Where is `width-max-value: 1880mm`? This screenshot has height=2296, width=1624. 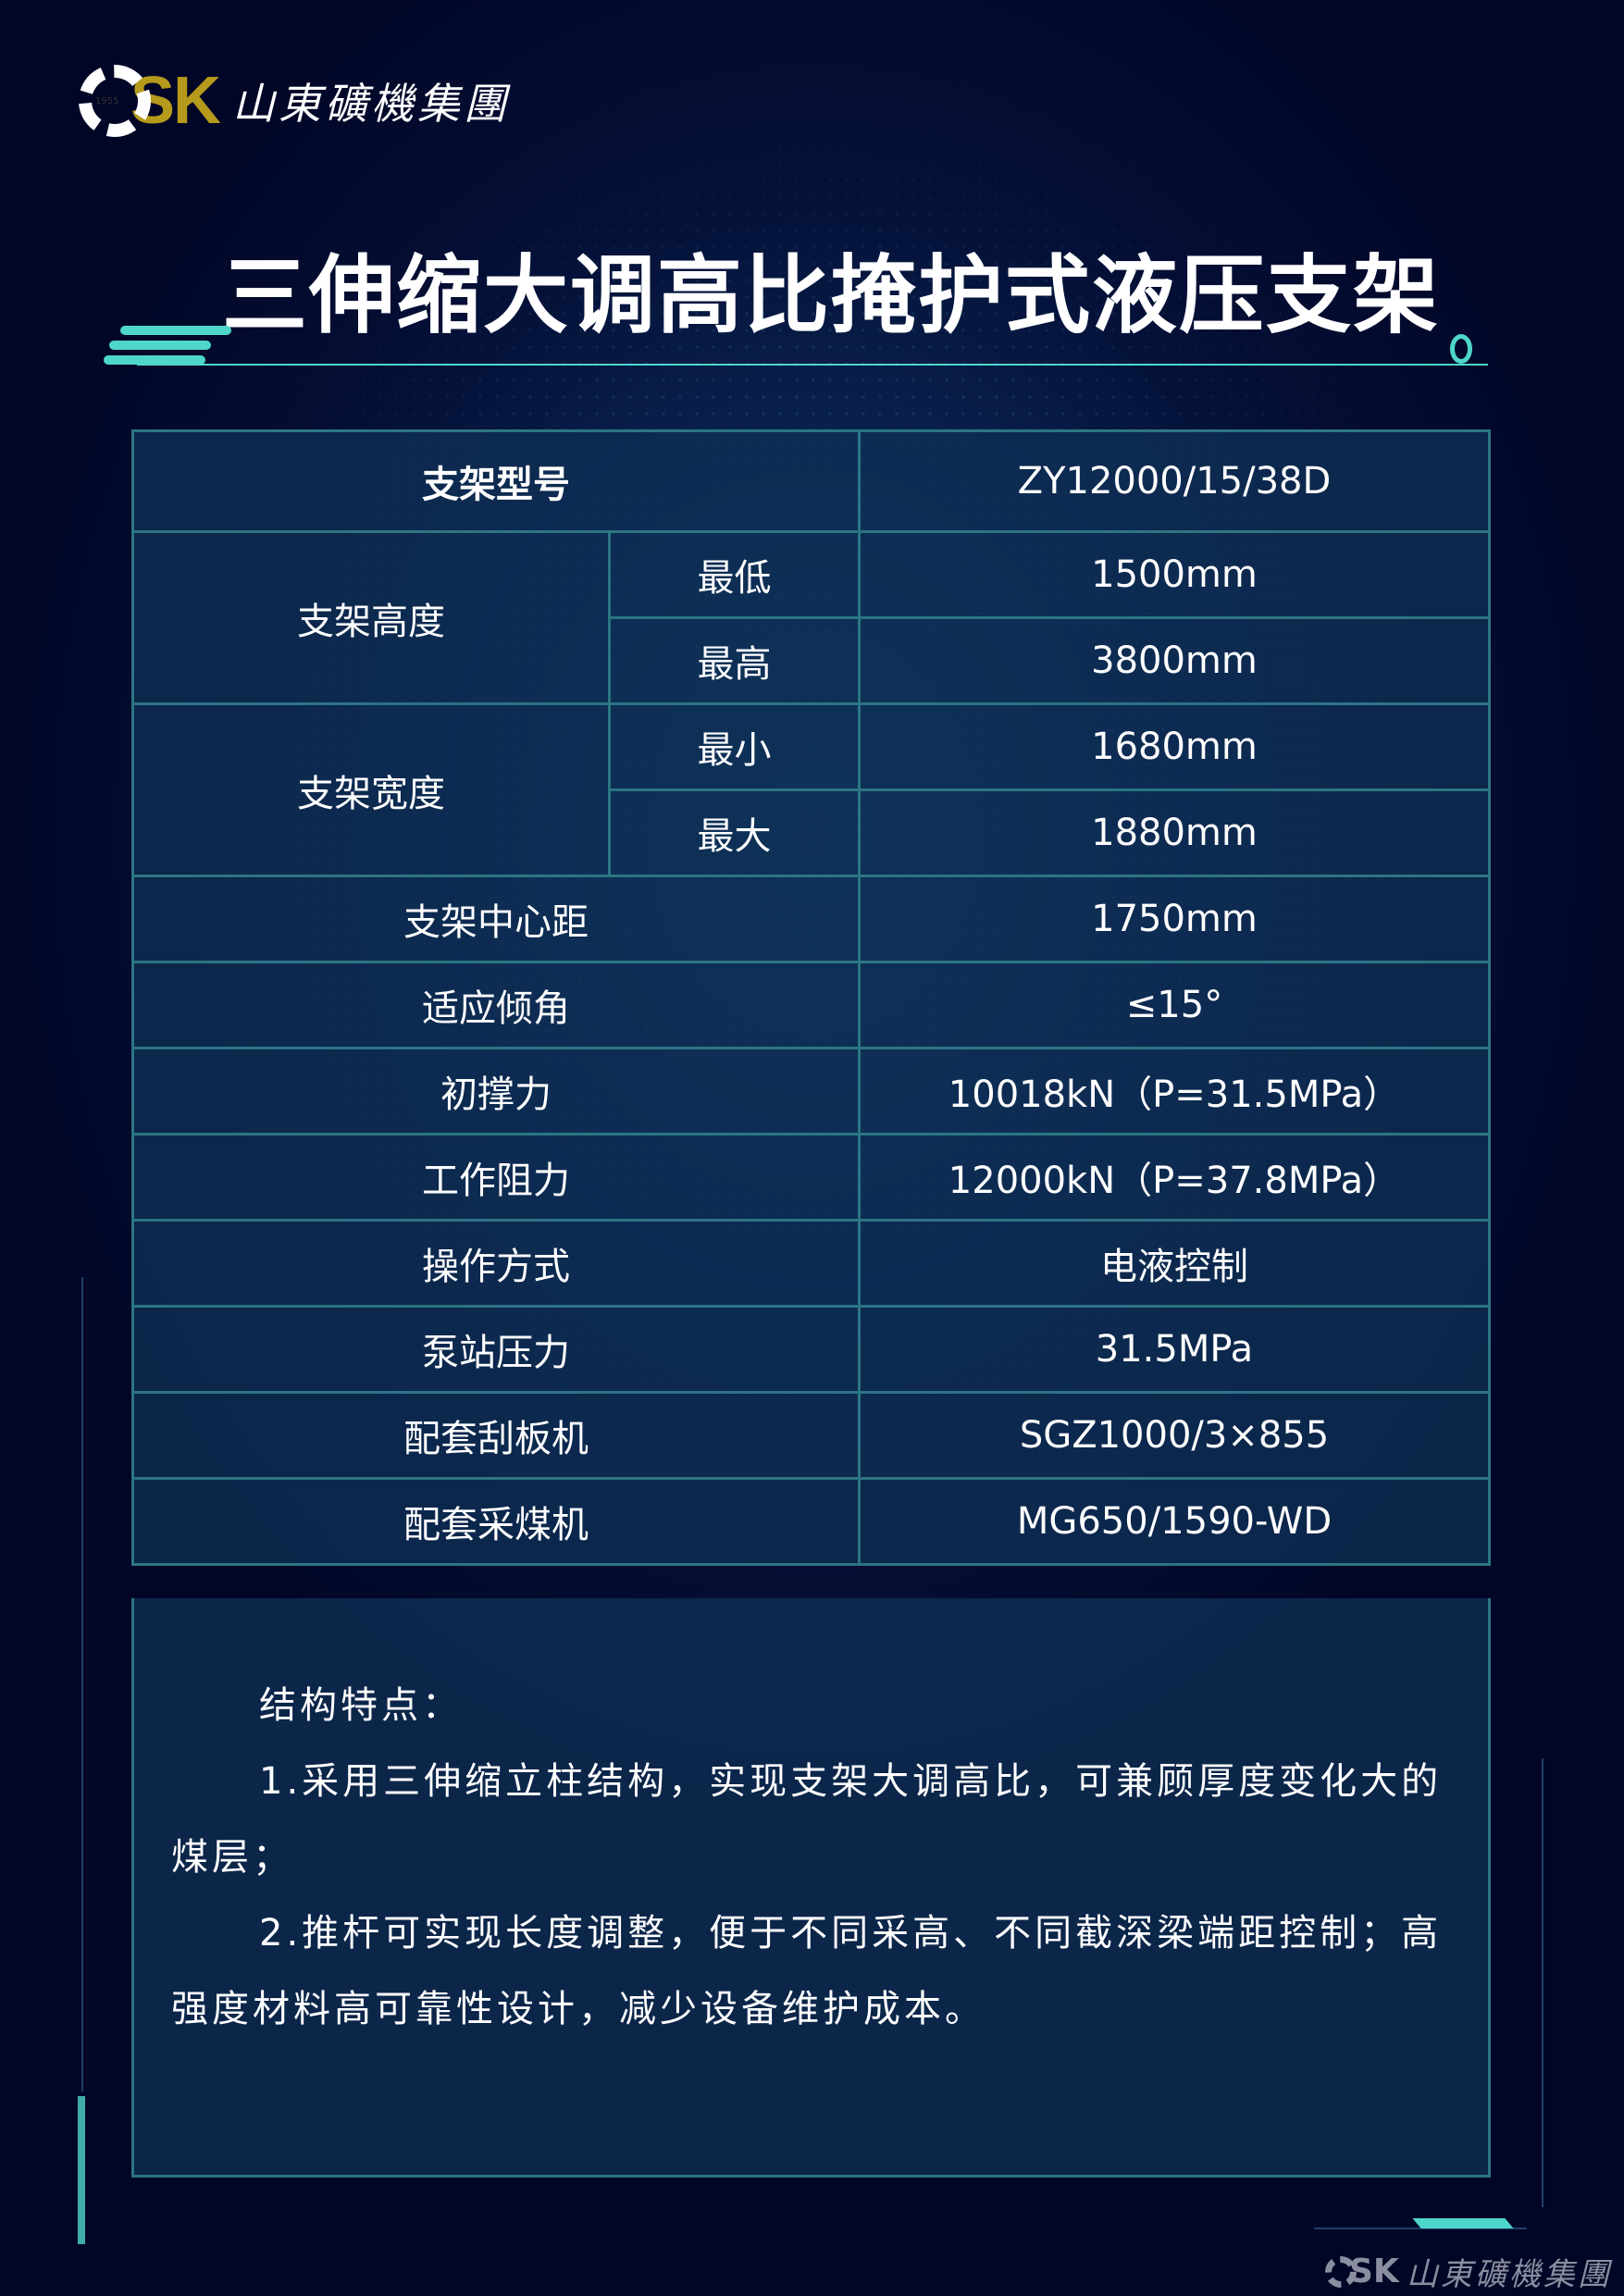
width-max-value: 1880mm is located at coordinates (1174, 832).